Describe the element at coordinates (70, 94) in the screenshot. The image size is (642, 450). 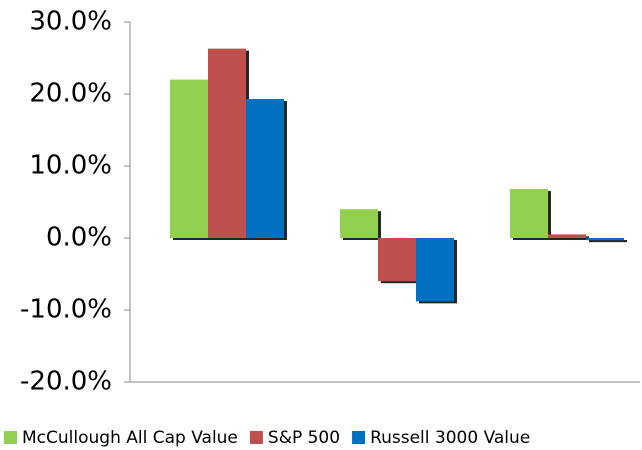
I see `y-tick-label: 20.0%` at that location.